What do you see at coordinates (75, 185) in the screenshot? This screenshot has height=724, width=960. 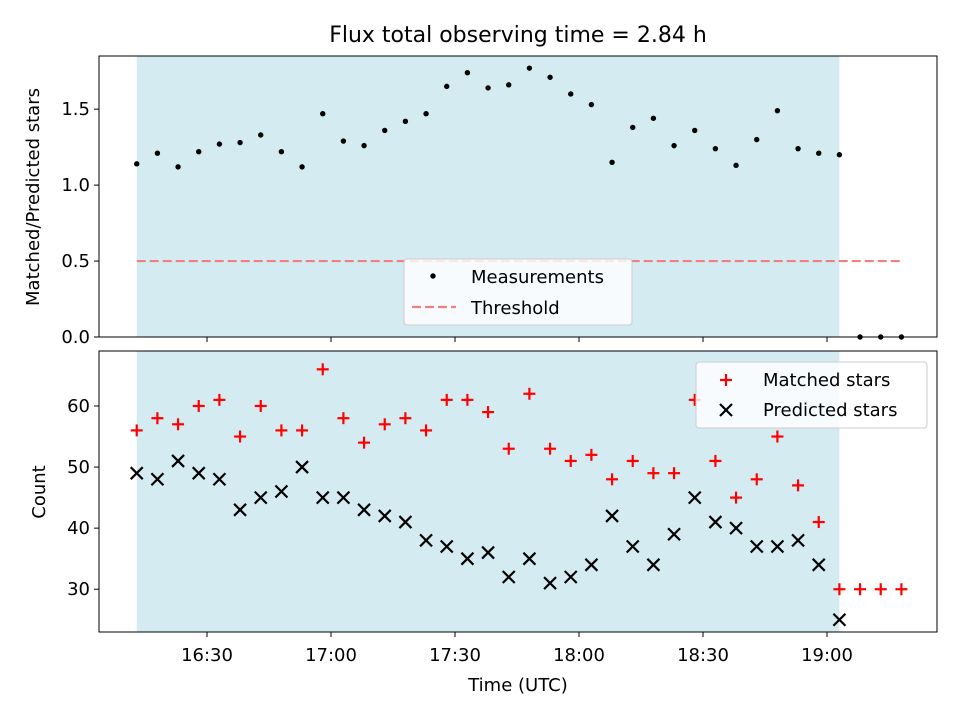 I see `top-y-tick-label: 1.0` at bounding box center [75, 185].